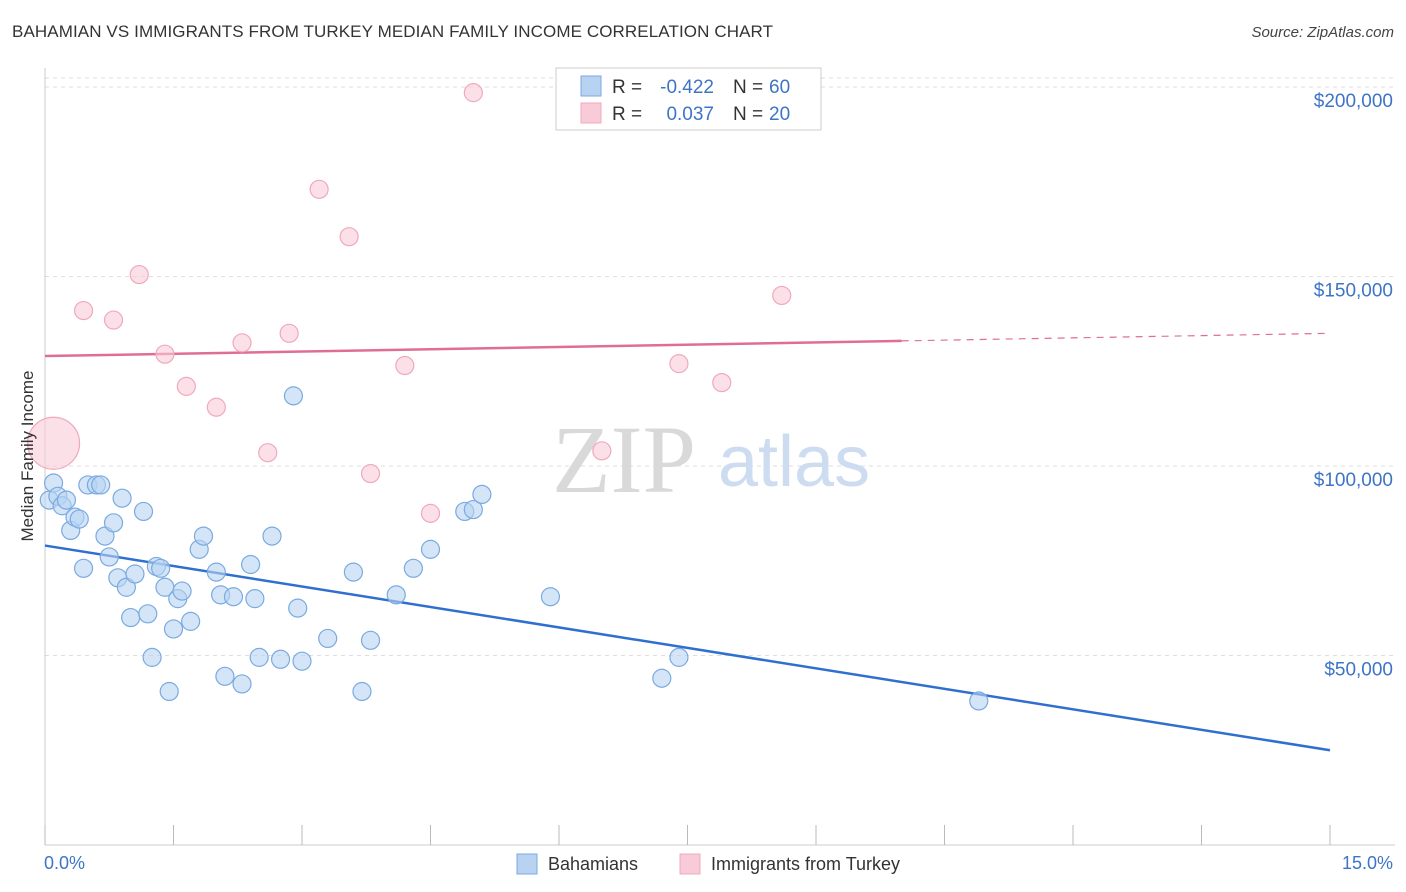 The width and height of the screenshot is (1406, 892). Describe the element at coordinates (1353, 101) in the screenshot. I see `y-tick-label: $200,000` at that location.